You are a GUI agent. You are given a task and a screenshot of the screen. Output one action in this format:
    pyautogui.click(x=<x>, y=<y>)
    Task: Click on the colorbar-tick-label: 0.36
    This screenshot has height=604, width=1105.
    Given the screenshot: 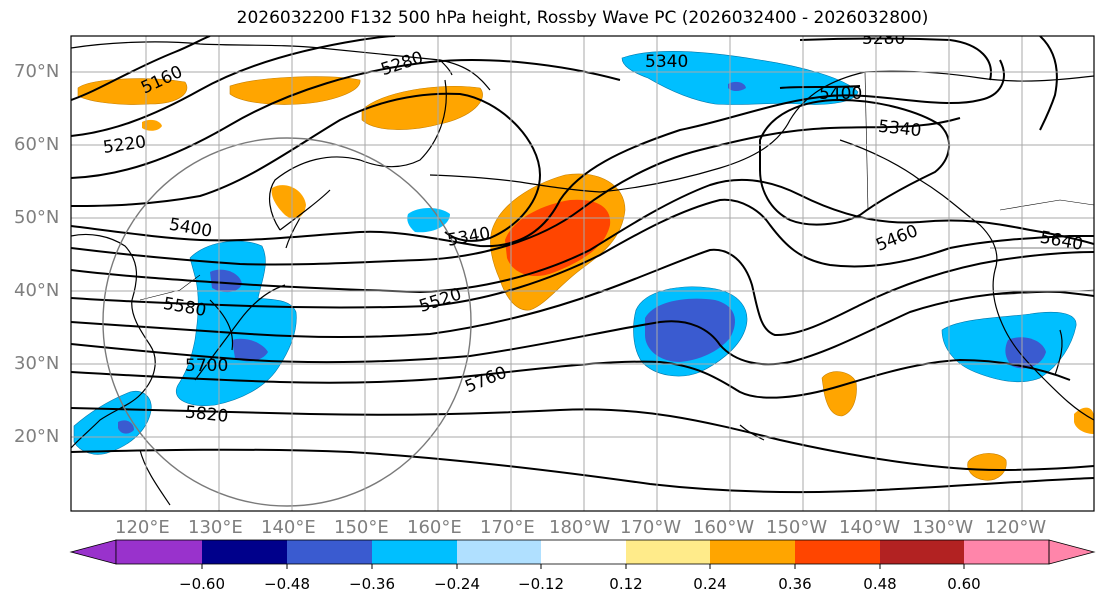 What is the action you would take?
    pyautogui.click(x=795, y=584)
    